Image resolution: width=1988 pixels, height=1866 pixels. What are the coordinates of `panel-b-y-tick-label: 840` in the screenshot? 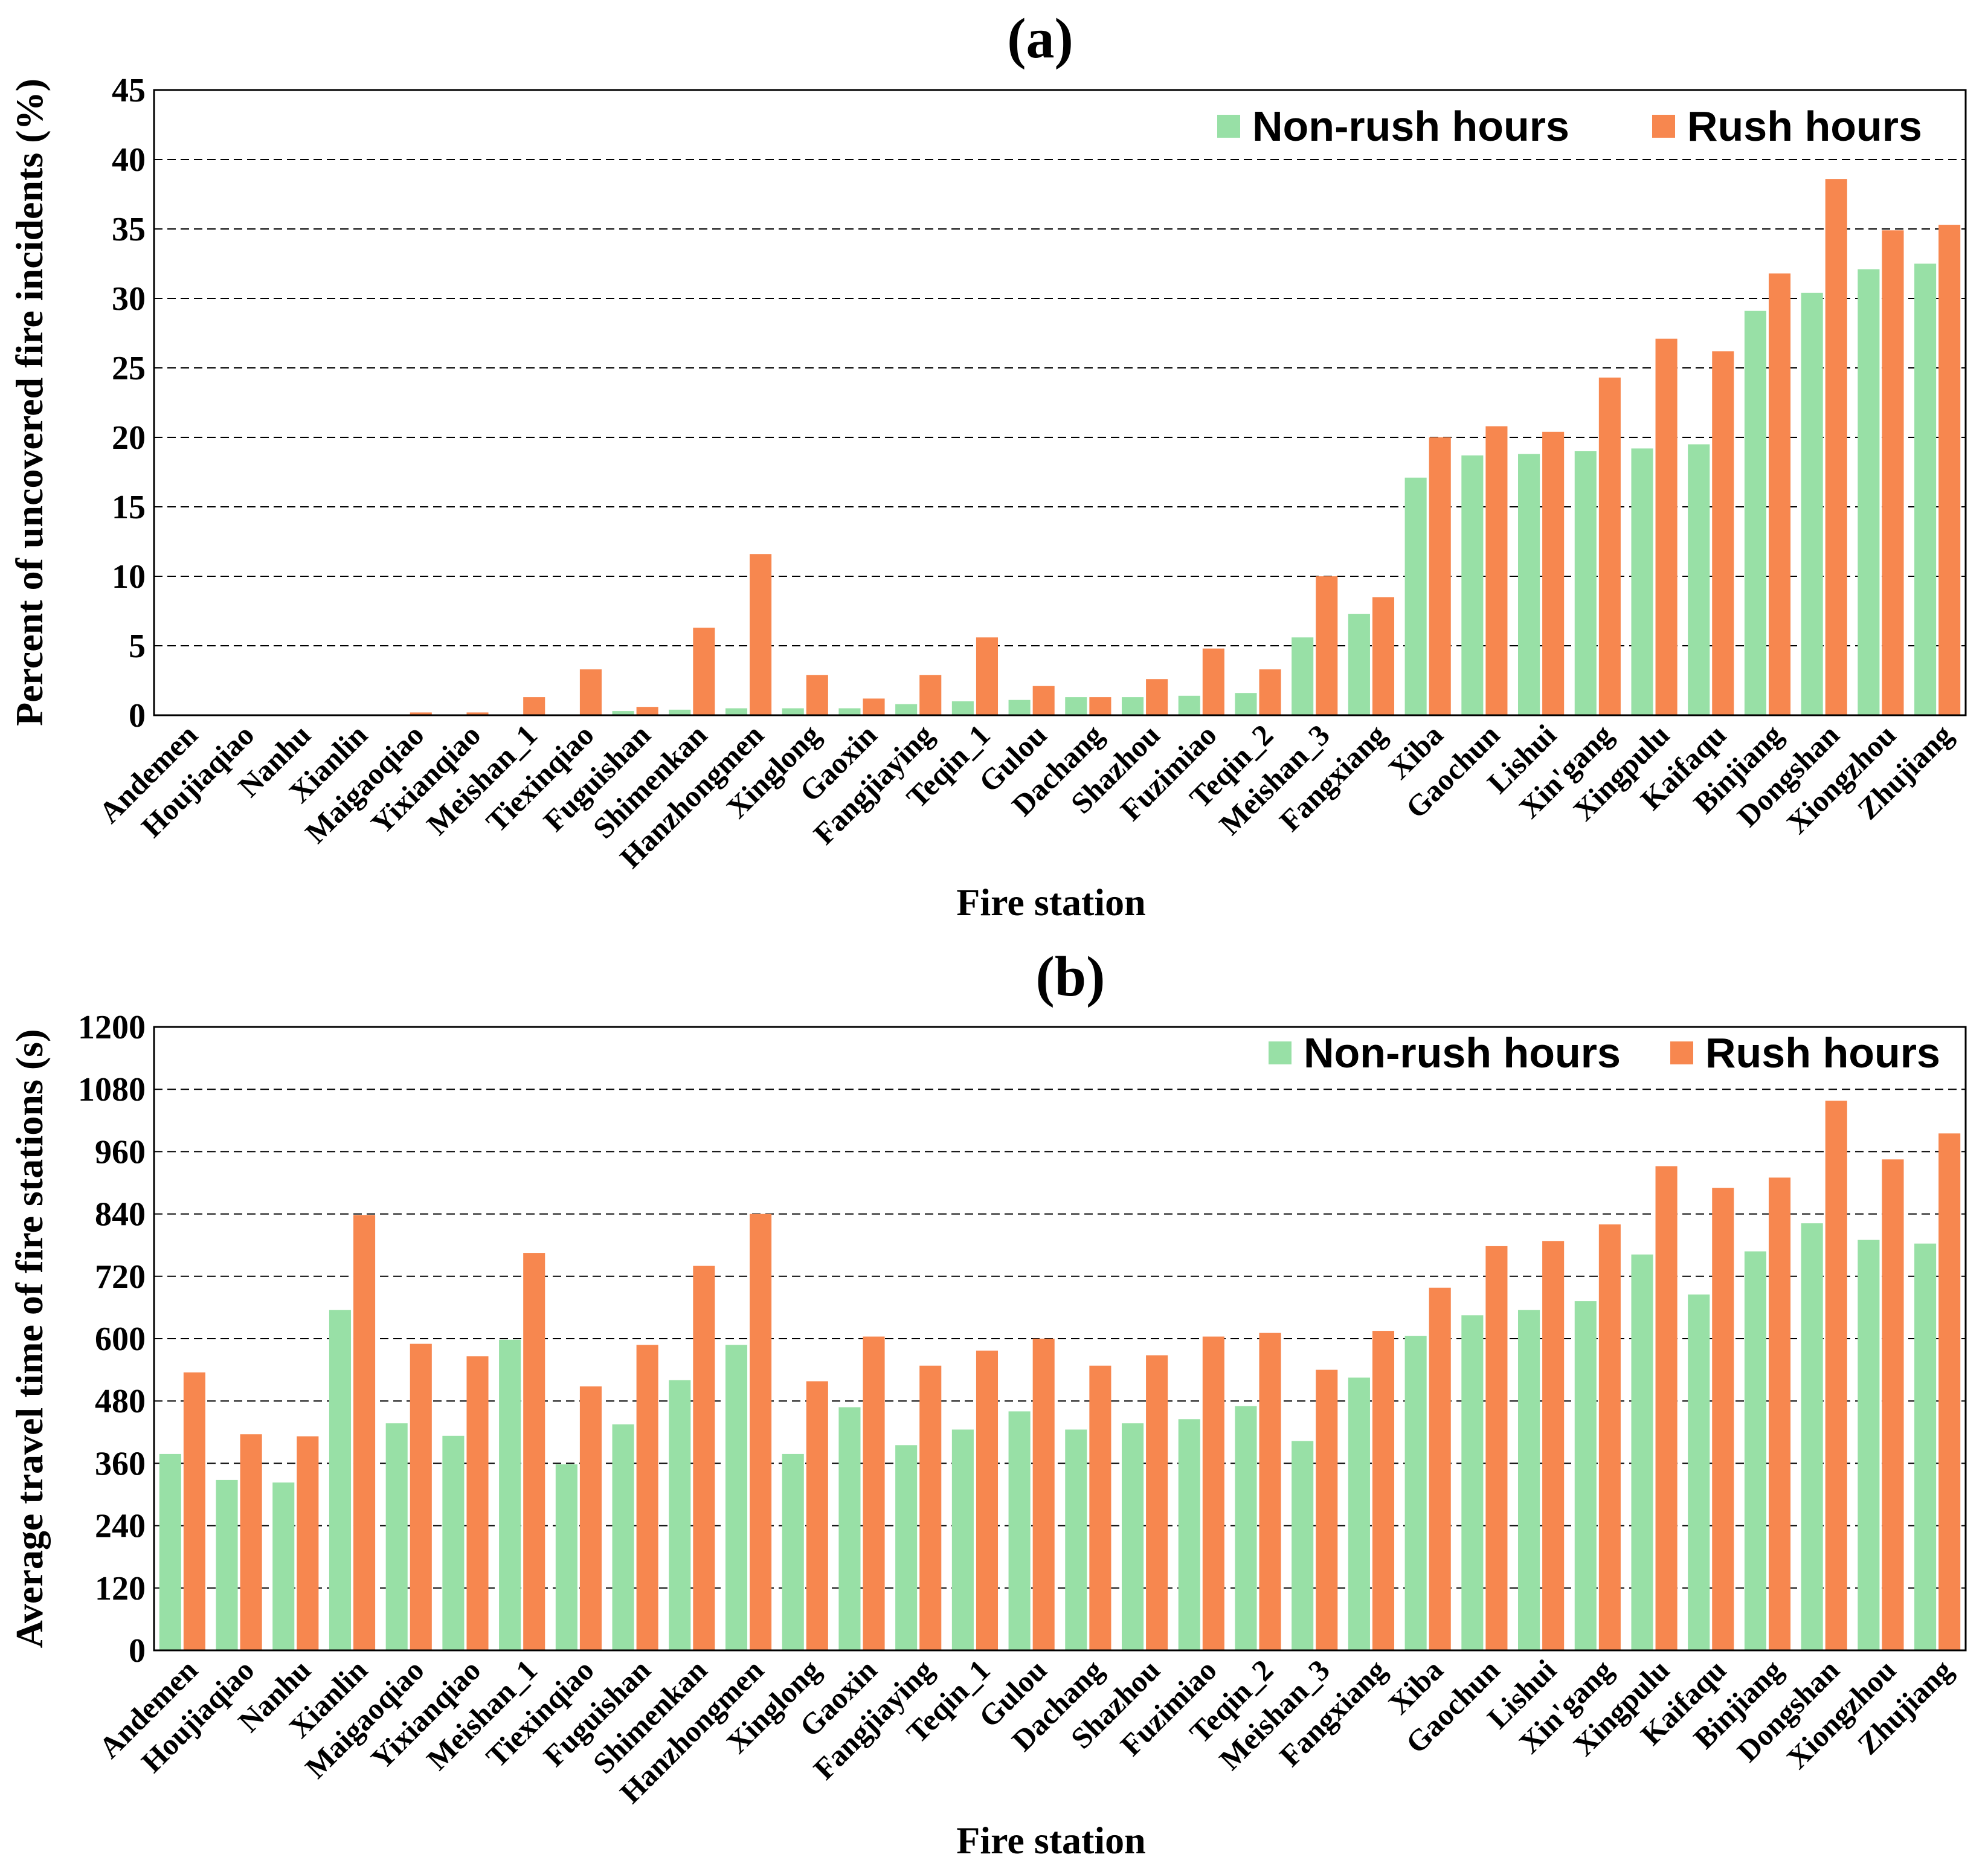 It's located at (120, 1215).